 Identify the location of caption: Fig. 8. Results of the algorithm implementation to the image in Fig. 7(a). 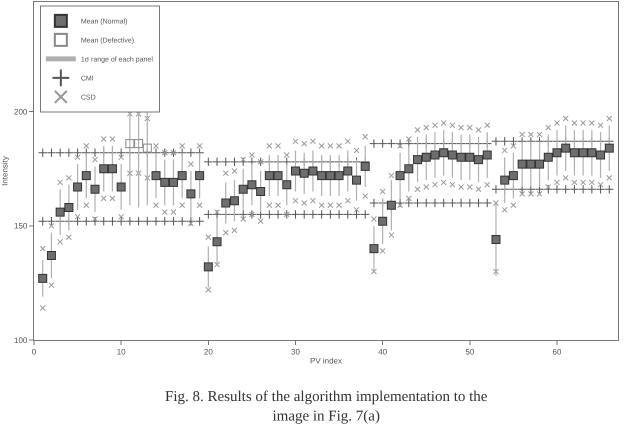
(326, 406).